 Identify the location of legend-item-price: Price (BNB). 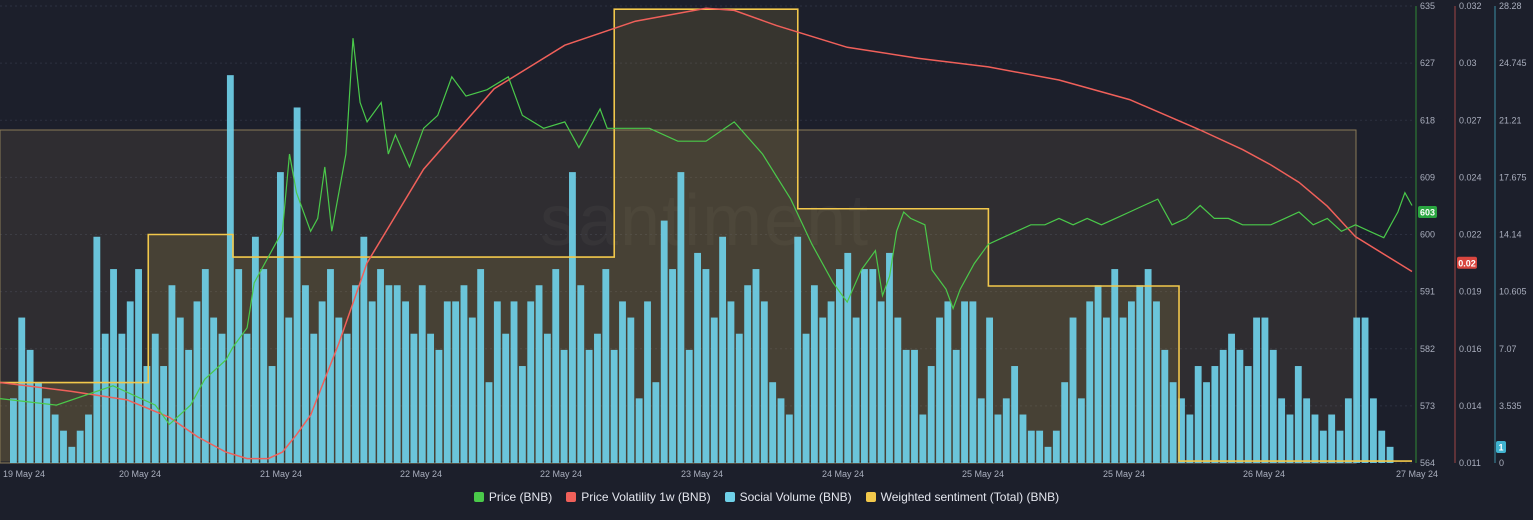
(512, 497).